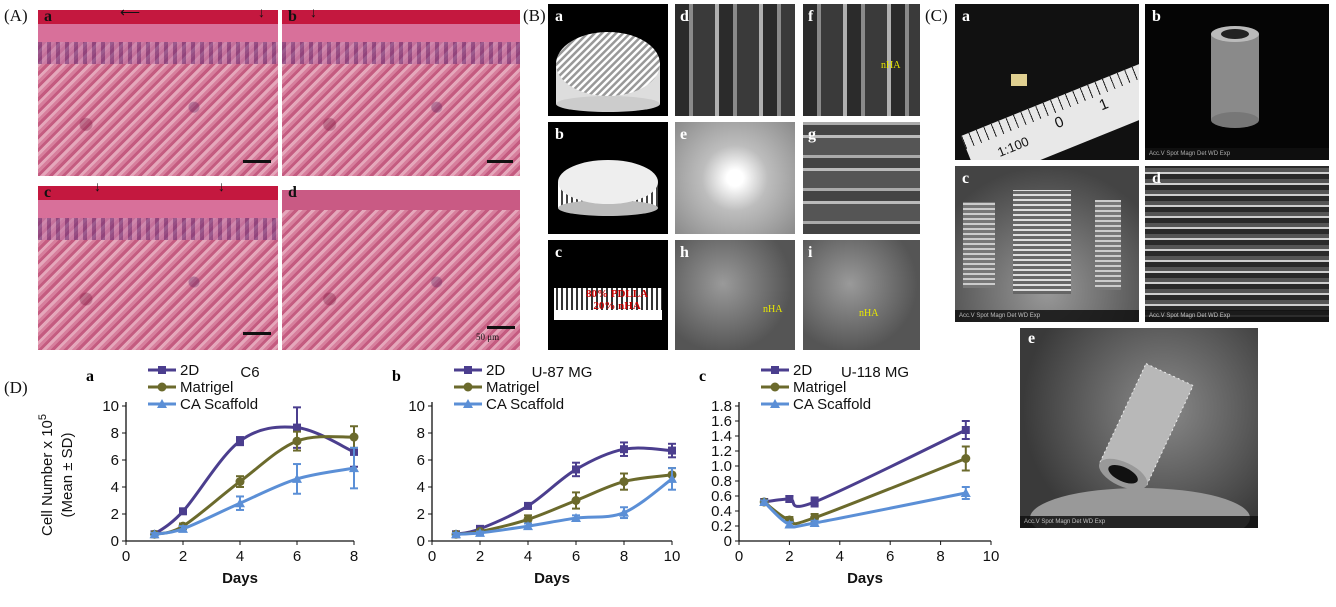  Describe the element at coordinates (16, 387) in the screenshot. I see `panel-d-label: (D)` at that location.